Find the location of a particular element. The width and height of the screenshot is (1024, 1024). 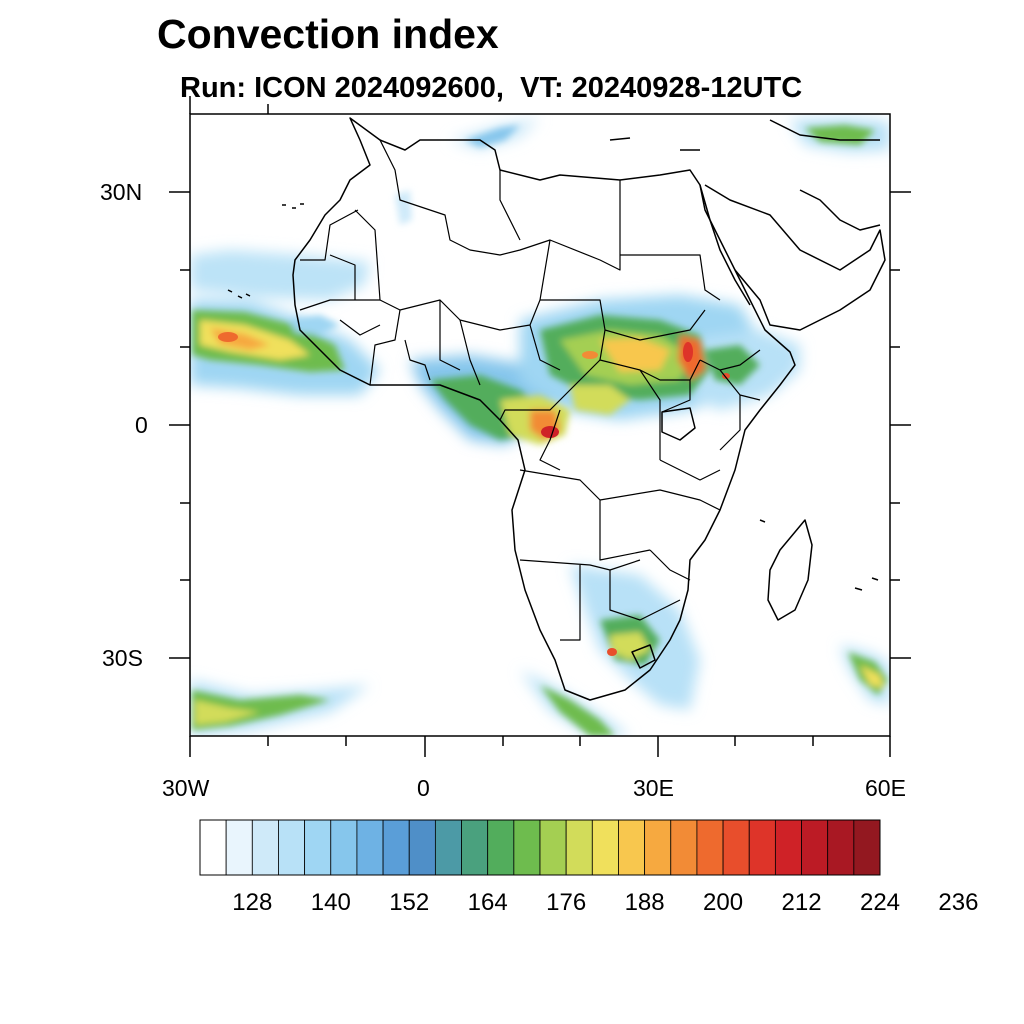

y-tick-0: 0 is located at coordinates (141, 425).